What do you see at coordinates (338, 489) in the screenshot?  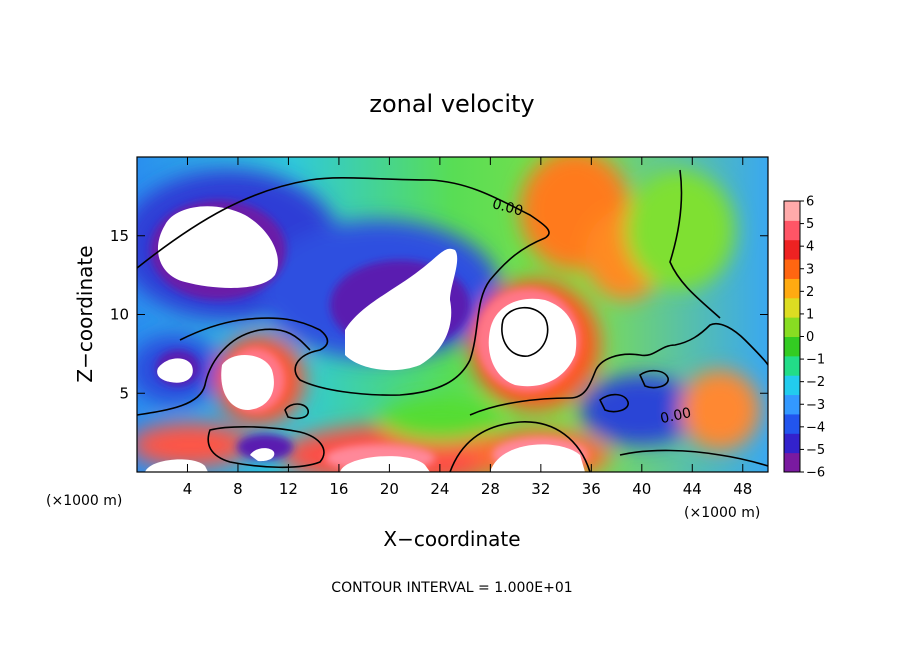 I see `x-tick-label: 16` at bounding box center [338, 489].